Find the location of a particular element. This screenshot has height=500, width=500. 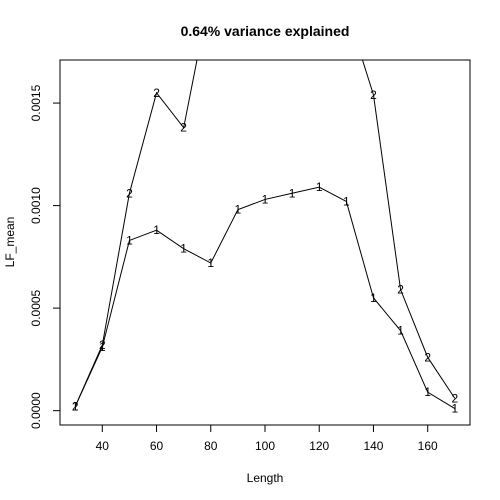

y-tick-label: 0.0010 is located at coordinates (36, 205).